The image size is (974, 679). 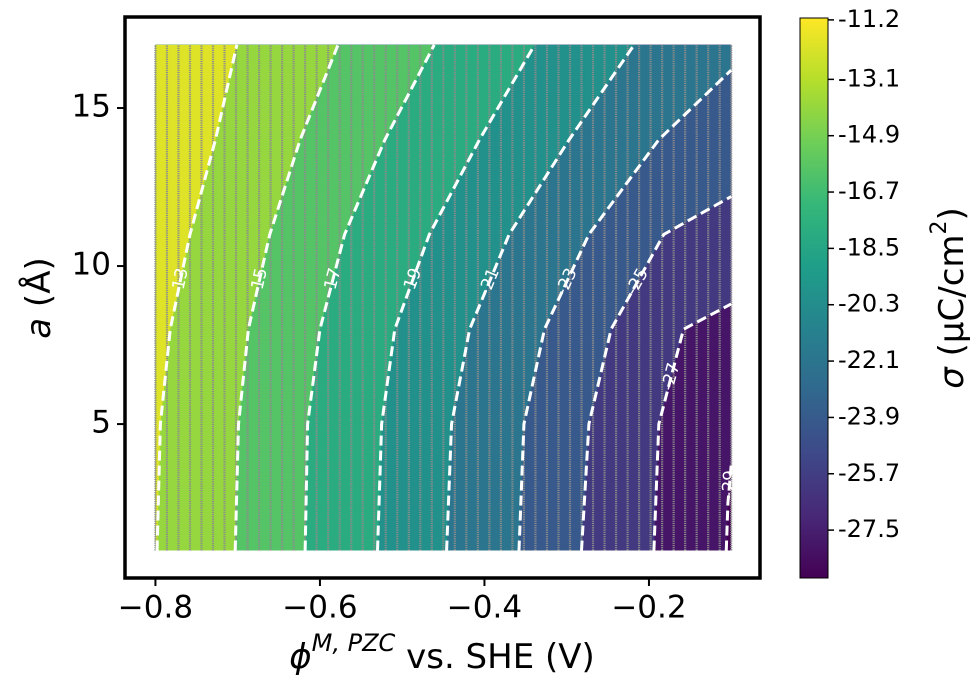 I want to click on colorbar-label: σ (μC/cm2), so click(x=949, y=298).